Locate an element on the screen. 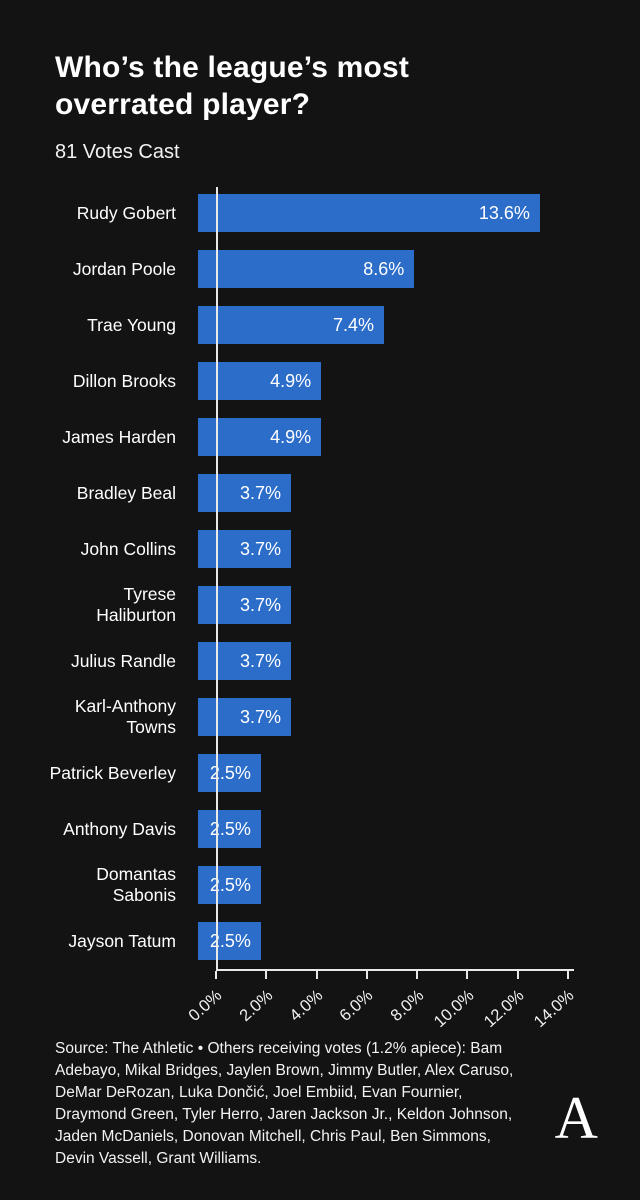  category-label: Anthony Davis is located at coordinates (119, 828).